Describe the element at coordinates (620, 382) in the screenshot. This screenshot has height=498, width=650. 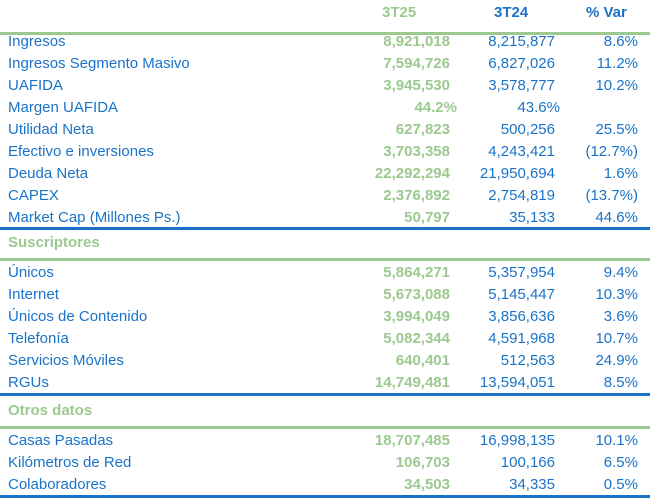
I see `value-var: 8.5%` at that location.